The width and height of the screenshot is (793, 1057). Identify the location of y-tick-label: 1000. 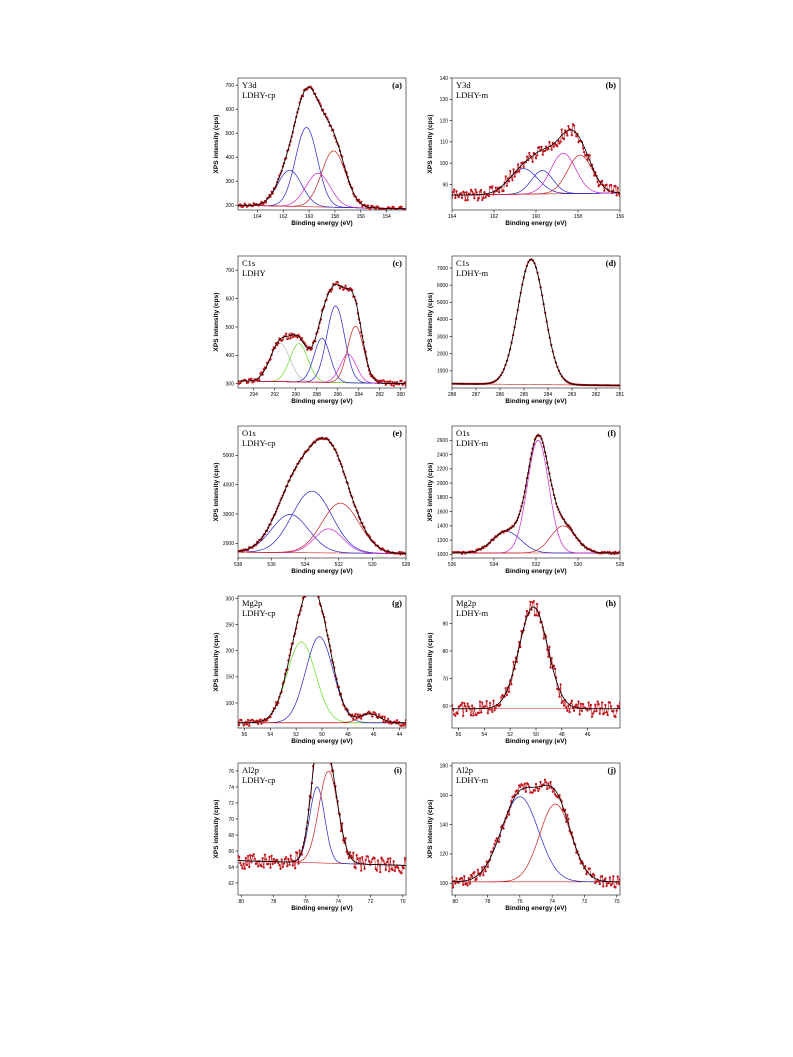
(442, 372).